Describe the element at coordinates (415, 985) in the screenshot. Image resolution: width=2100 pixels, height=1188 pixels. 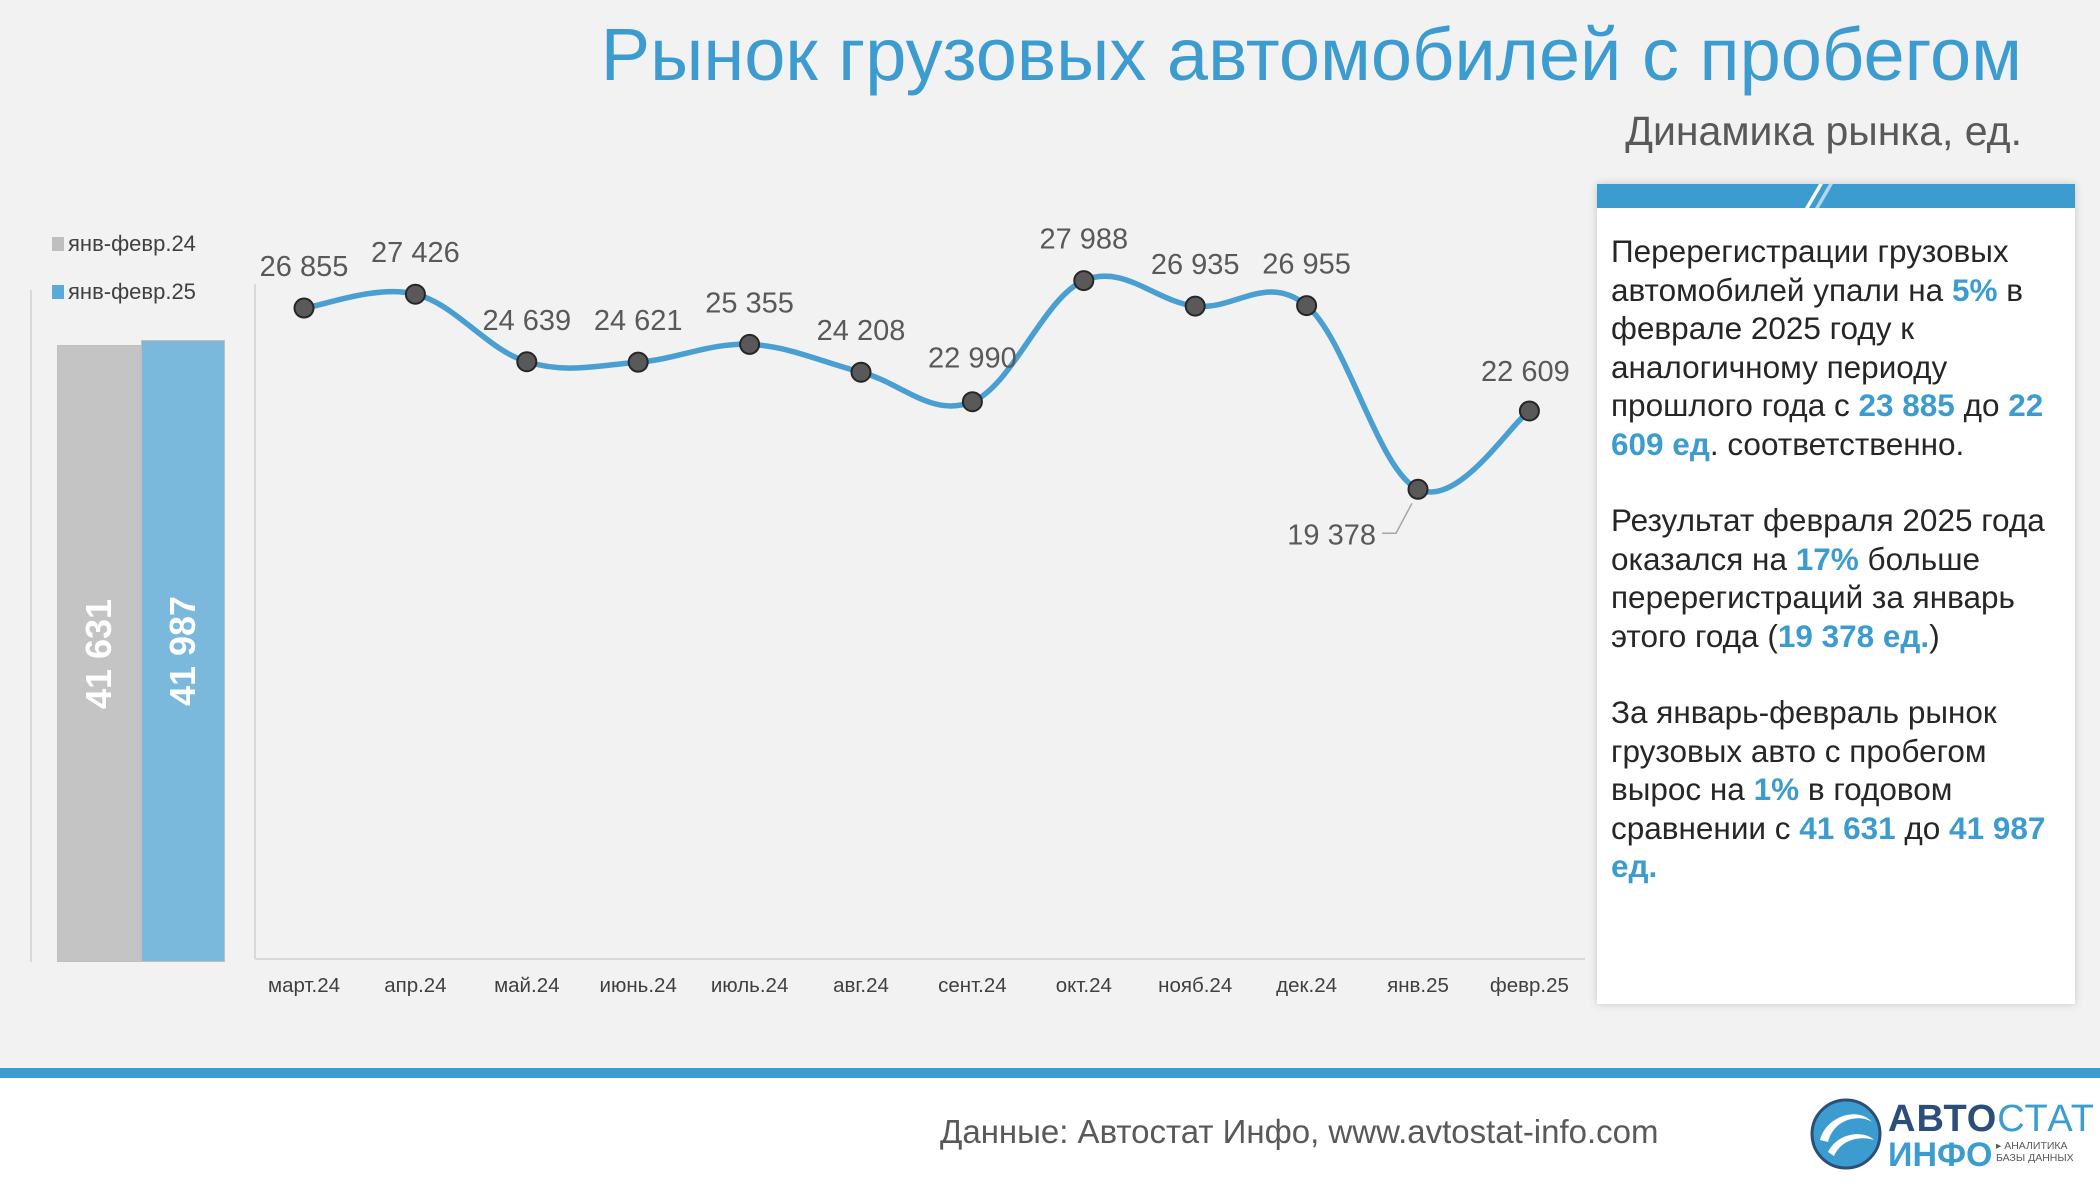
I see `x-tick-label: апр.24` at that location.